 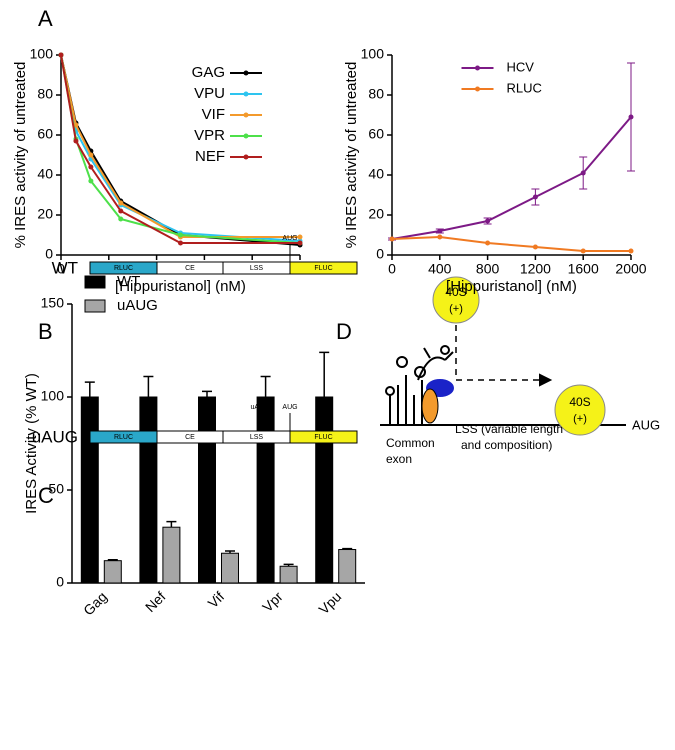 What do you see at coordinates (435, 364) in the screenshot?
I see `structure` at bounding box center [435, 364].